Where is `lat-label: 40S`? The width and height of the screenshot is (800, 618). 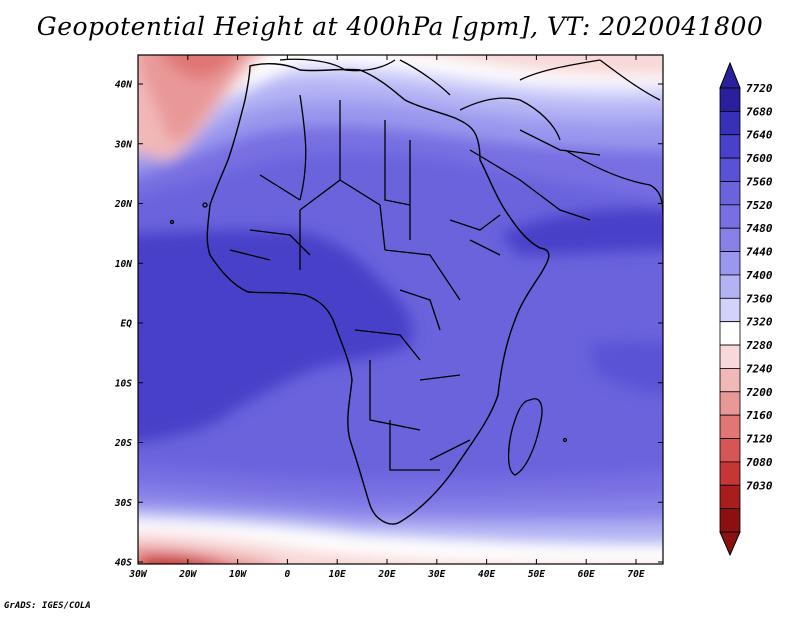
lat-label: 40S is located at coordinates (123, 563).